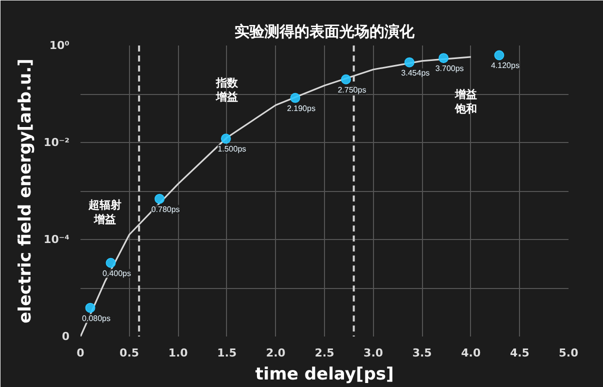 This screenshot has height=387, width=603. What do you see at coordinates (520, 353) in the screenshot?
I see `x-tick-label: 4.5` at bounding box center [520, 353].